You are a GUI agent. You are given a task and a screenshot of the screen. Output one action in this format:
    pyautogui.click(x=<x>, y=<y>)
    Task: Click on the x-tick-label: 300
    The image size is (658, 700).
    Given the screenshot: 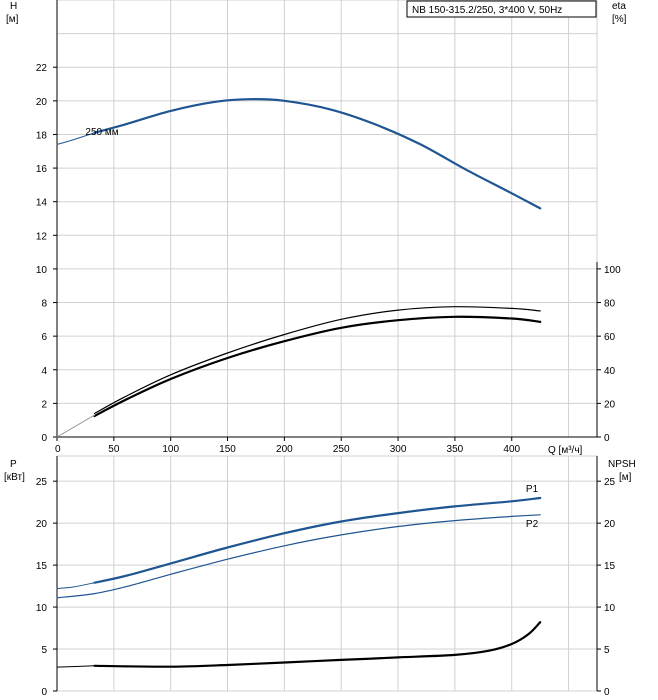 What is the action you would take?
    pyautogui.click(x=398, y=449)
    